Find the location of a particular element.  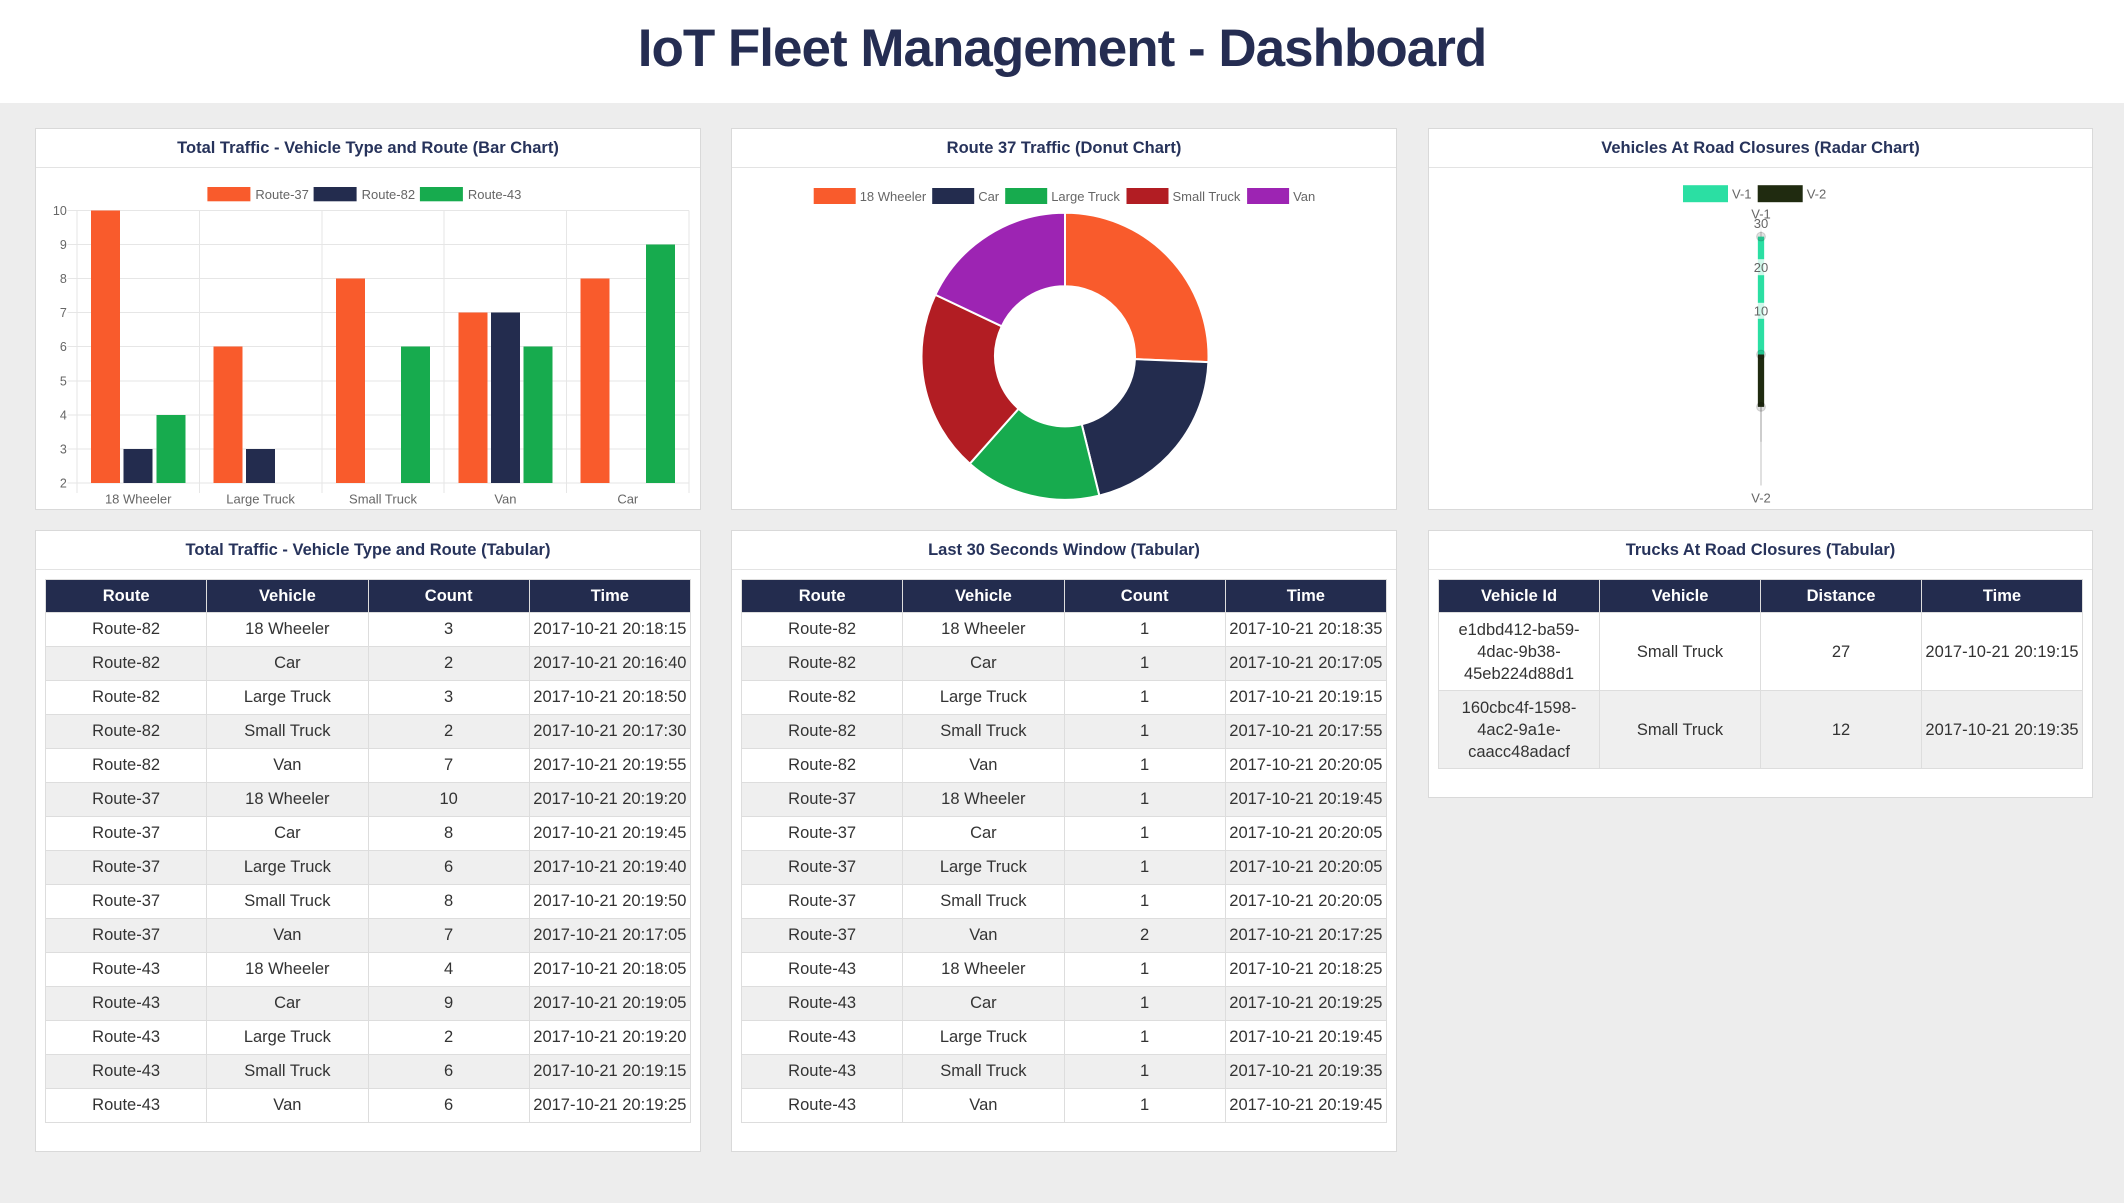

svg-text: Route-43 is located at coordinates (494, 194).